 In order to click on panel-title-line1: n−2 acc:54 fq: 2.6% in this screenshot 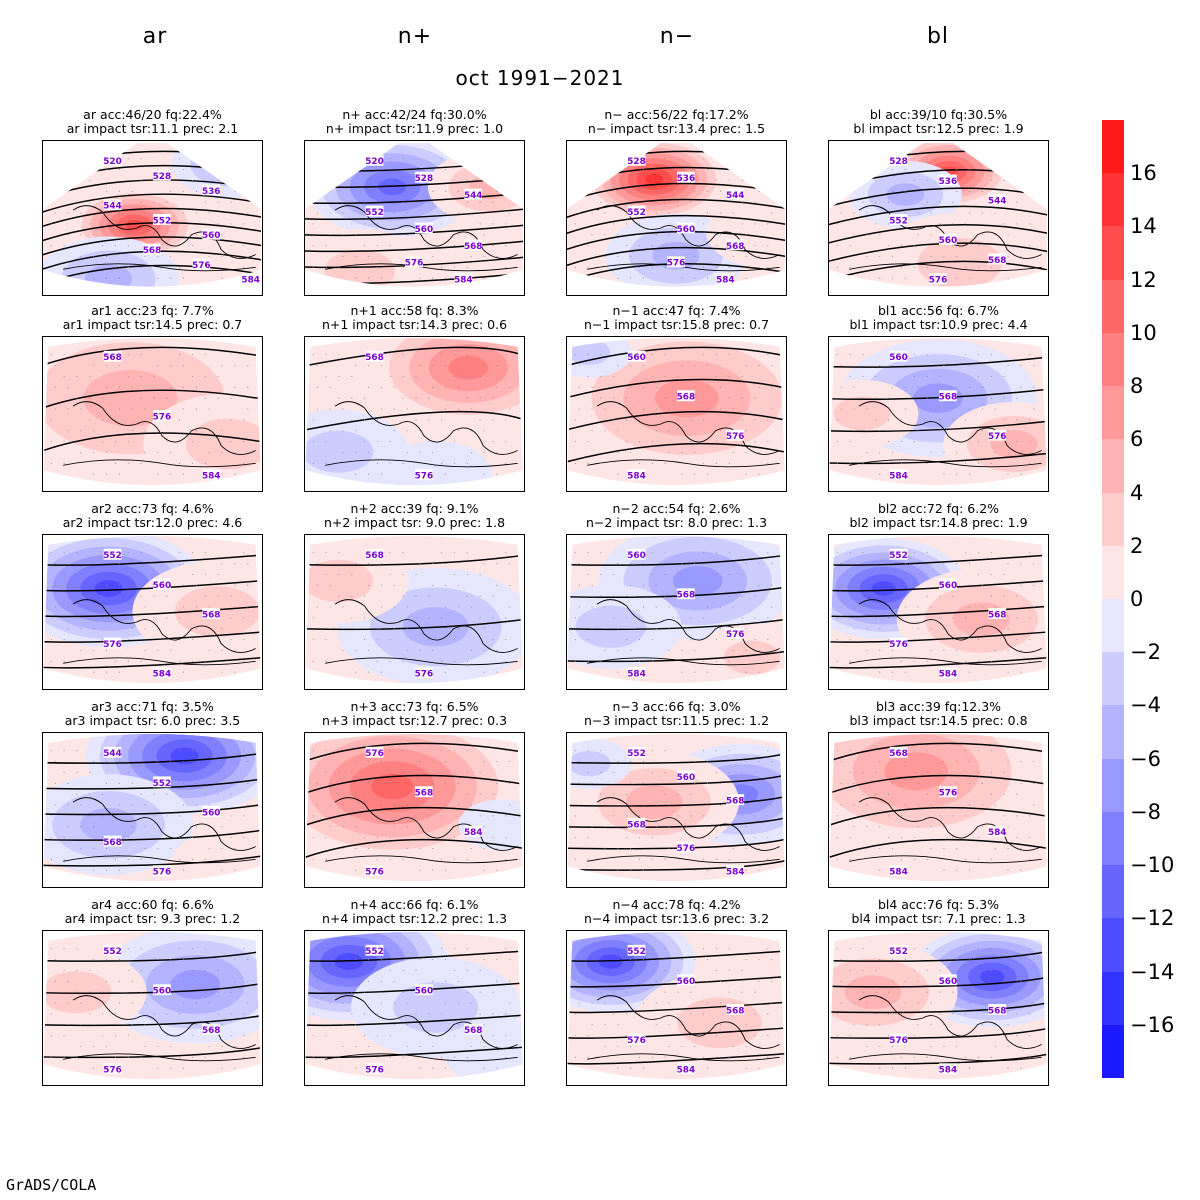, I will do `click(676, 508)`.